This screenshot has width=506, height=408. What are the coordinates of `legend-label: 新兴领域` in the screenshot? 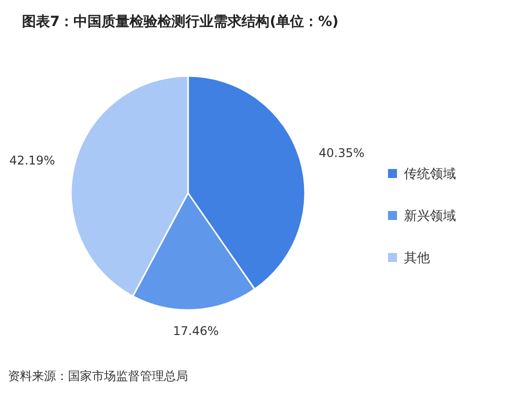 It's located at (430, 216).